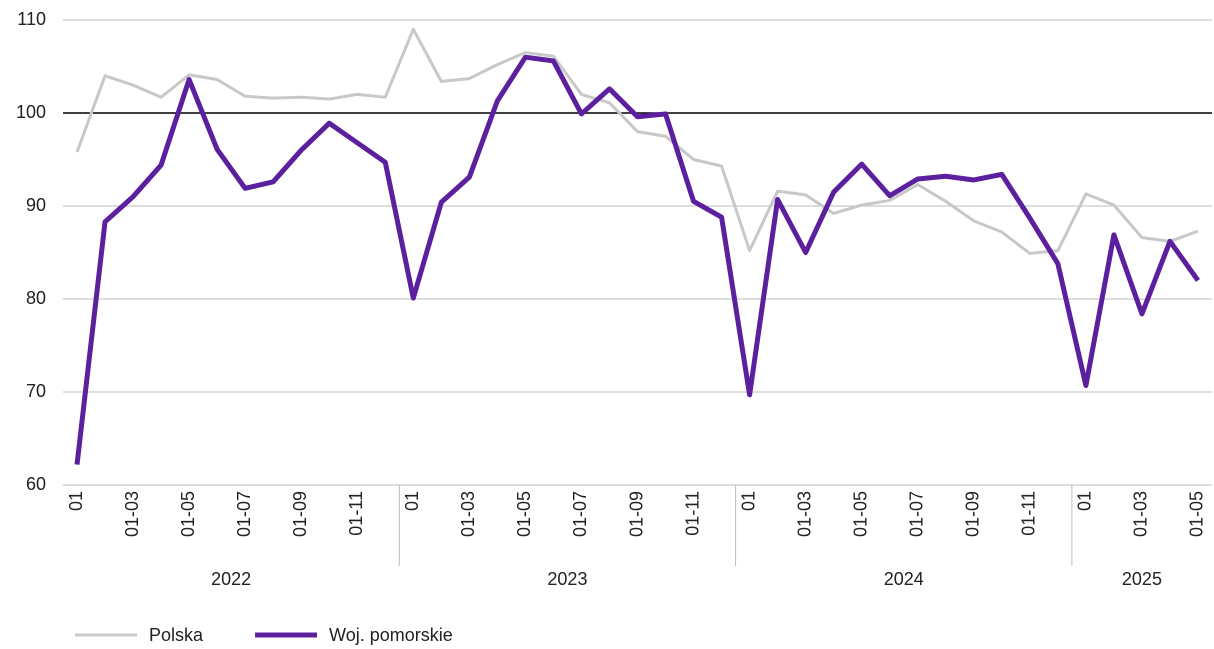 The width and height of the screenshot is (1214, 649). I want to click on x-group-label: 2024, so click(904, 579).